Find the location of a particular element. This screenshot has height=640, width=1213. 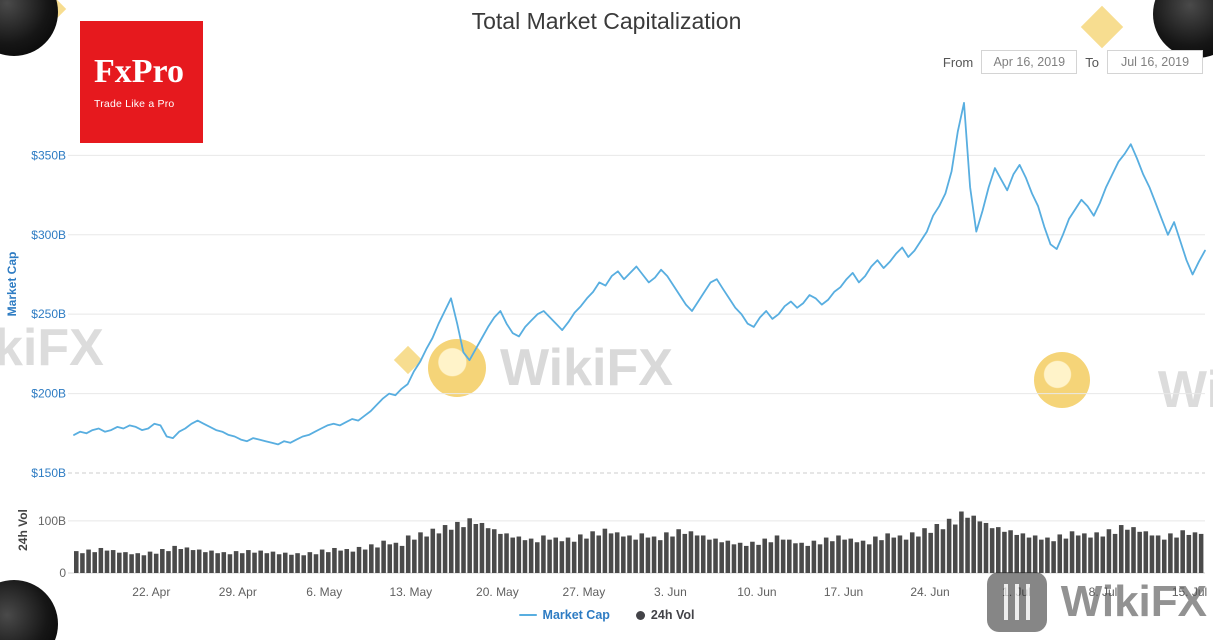

x-axis-label: 17. Jun is located at coordinates (843, 592).